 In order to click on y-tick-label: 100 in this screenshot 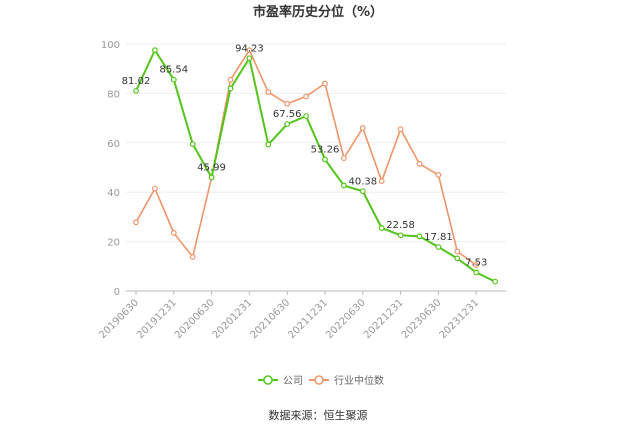, I will do `click(110, 45)`.